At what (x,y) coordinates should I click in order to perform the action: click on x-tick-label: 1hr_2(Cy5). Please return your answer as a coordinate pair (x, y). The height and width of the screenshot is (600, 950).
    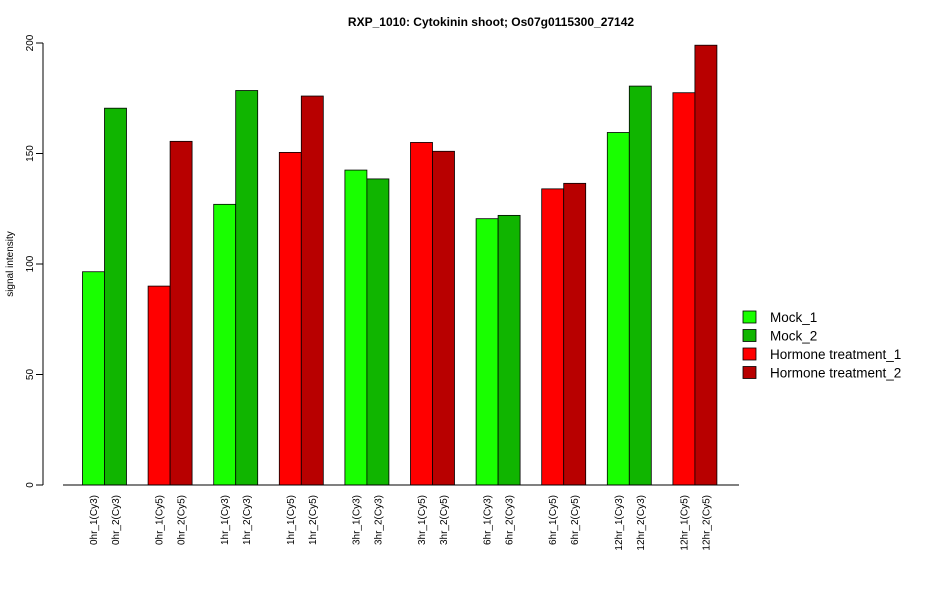
    Looking at the image, I should click on (313, 520).